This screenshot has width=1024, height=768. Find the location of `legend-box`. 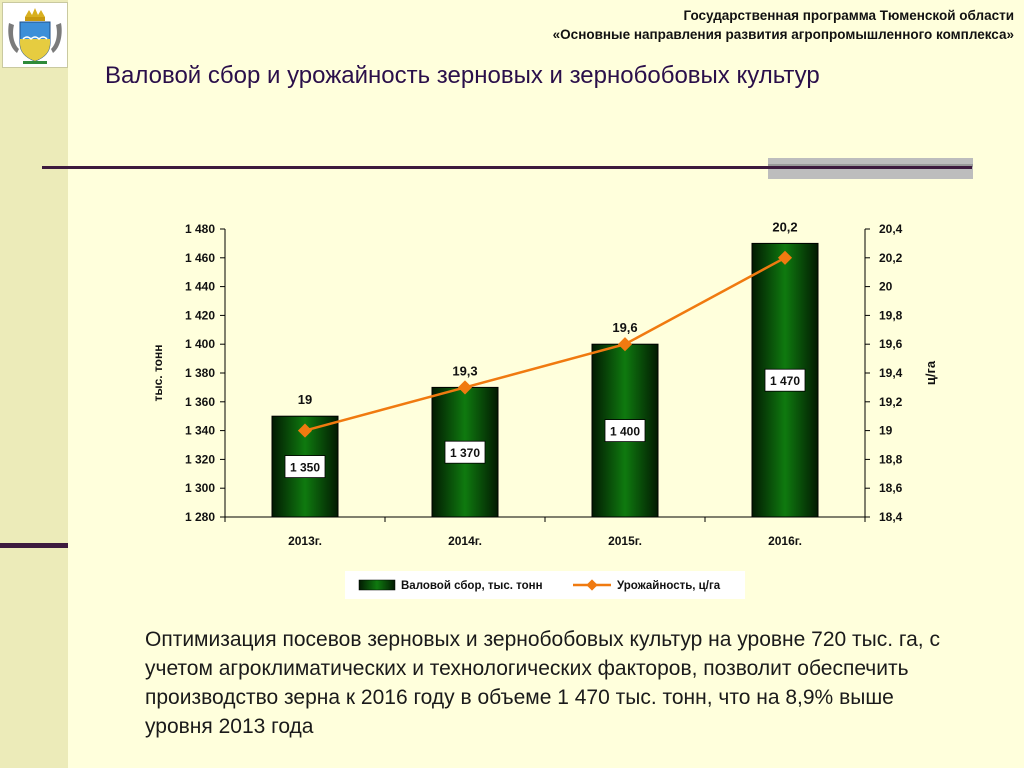

legend-box is located at coordinates (545, 585).